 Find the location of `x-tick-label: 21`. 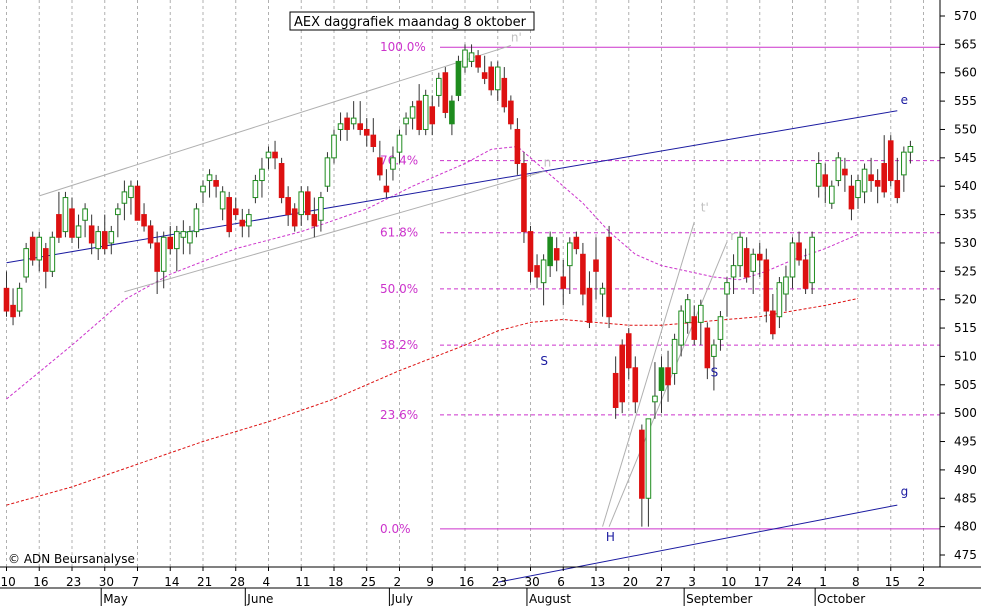

x-tick-label: 21 is located at coordinates (204, 582).